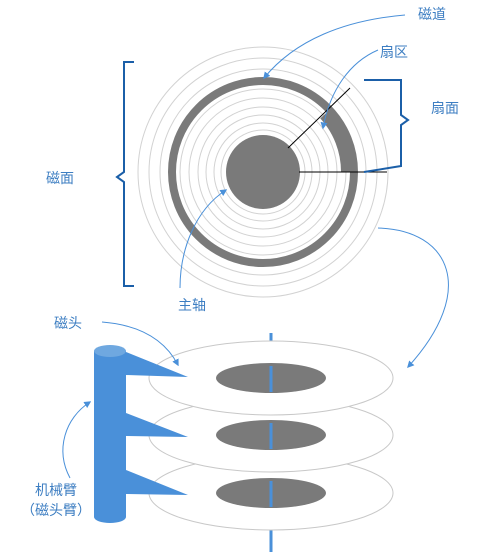 This screenshot has height=553, width=486. Describe the element at coordinates (124, 174) in the screenshot. I see `platter-surface-brace` at that location.